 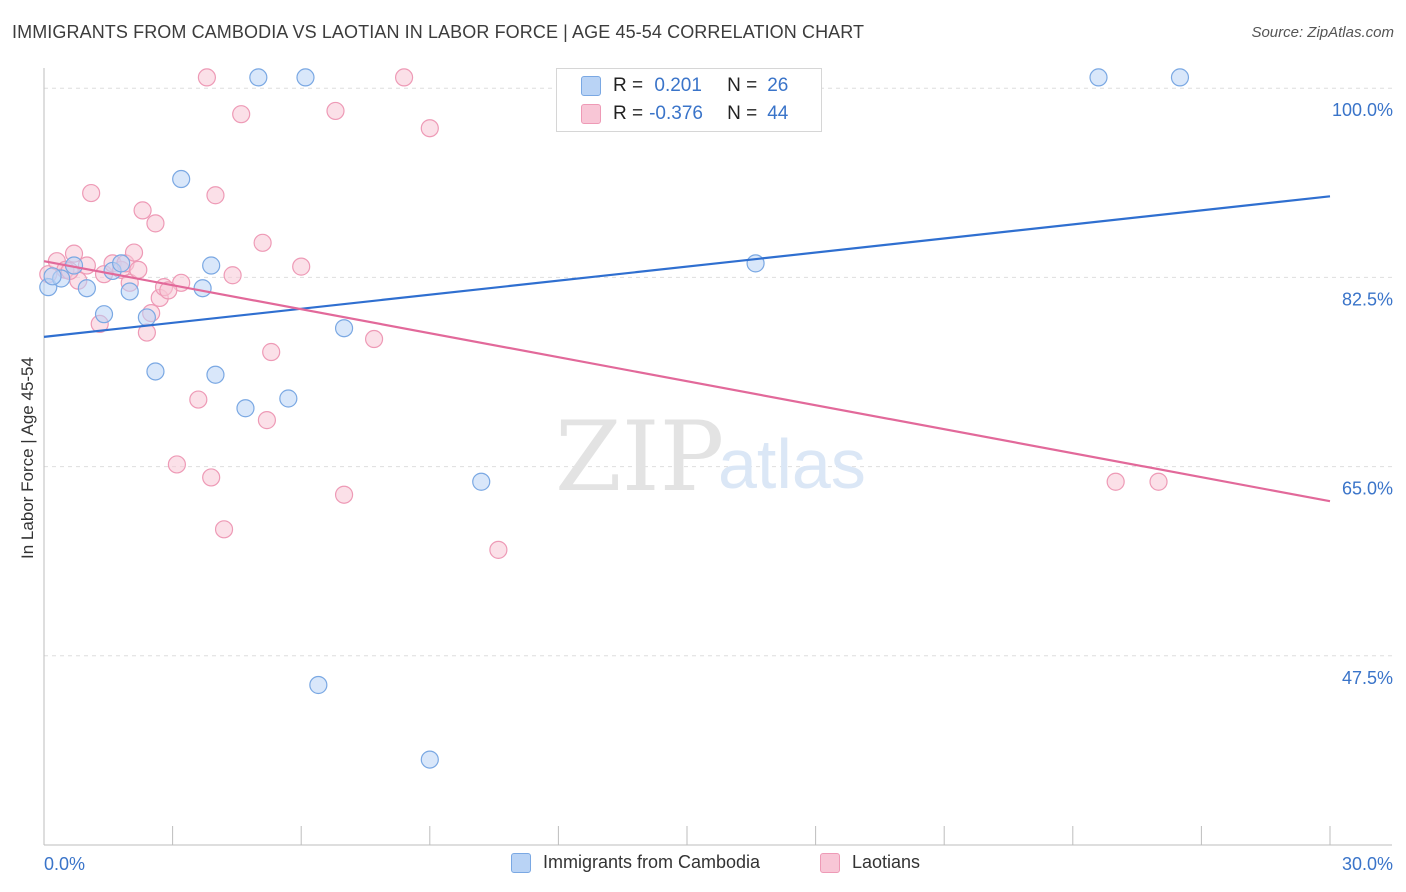 What do you see at coordinates (830, 862) in the screenshot?
I see `series-swatch-laotian` at bounding box center [830, 862].